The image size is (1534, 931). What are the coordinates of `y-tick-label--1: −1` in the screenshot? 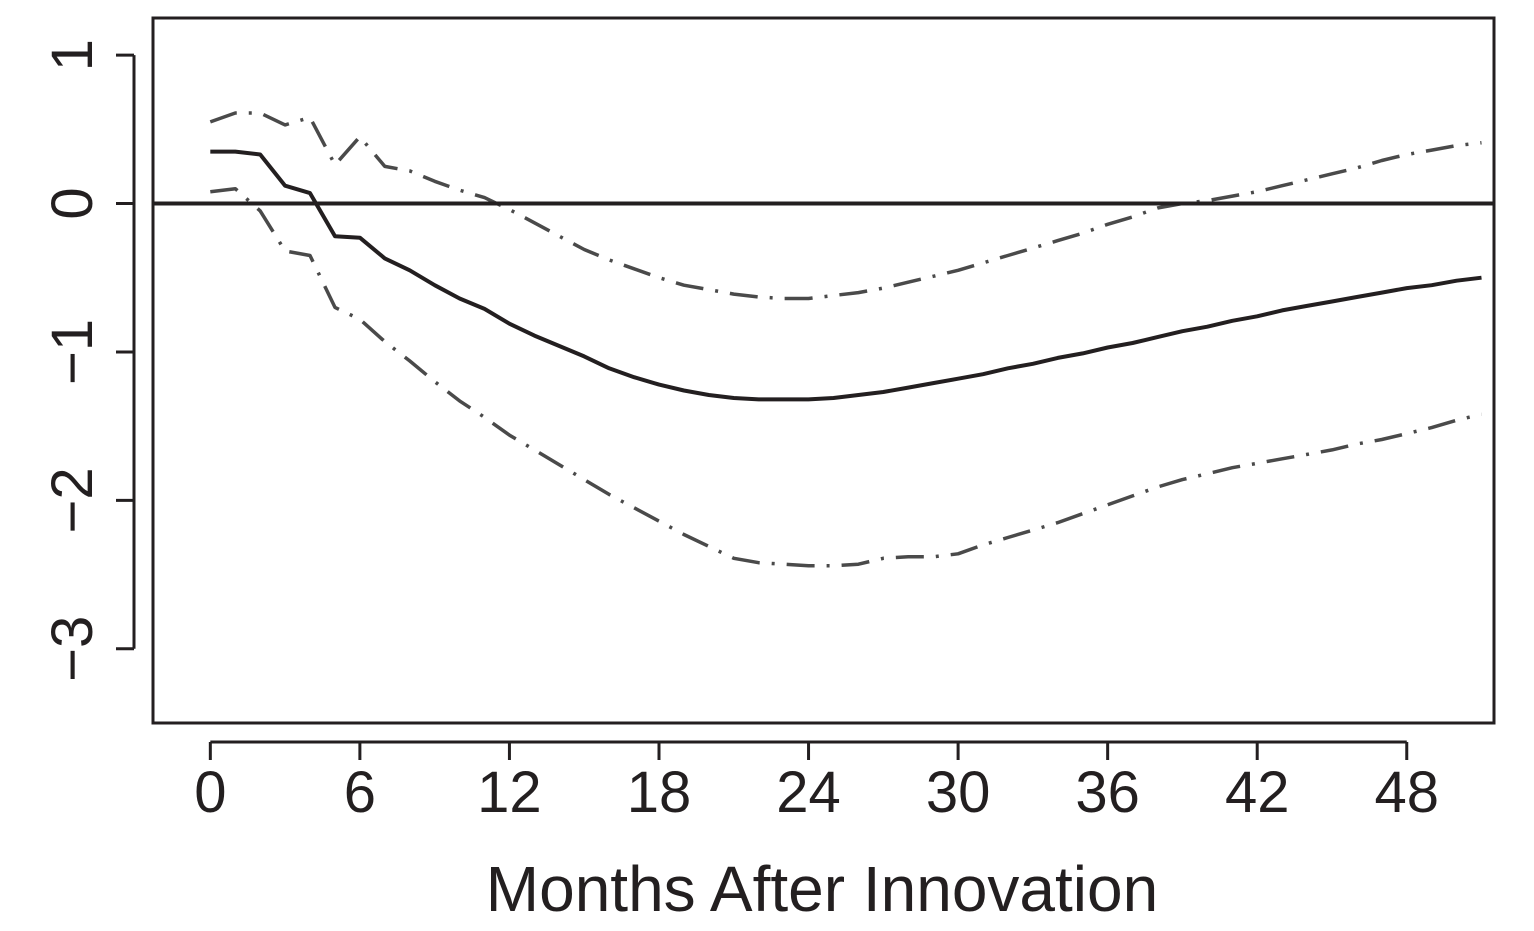 It's located at (72, 352).